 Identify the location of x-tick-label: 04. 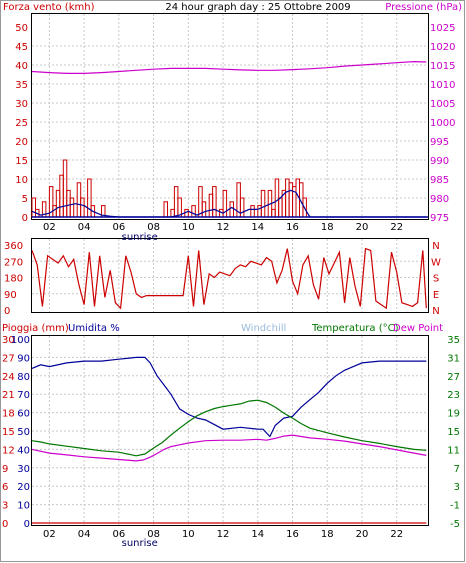
(84, 534).